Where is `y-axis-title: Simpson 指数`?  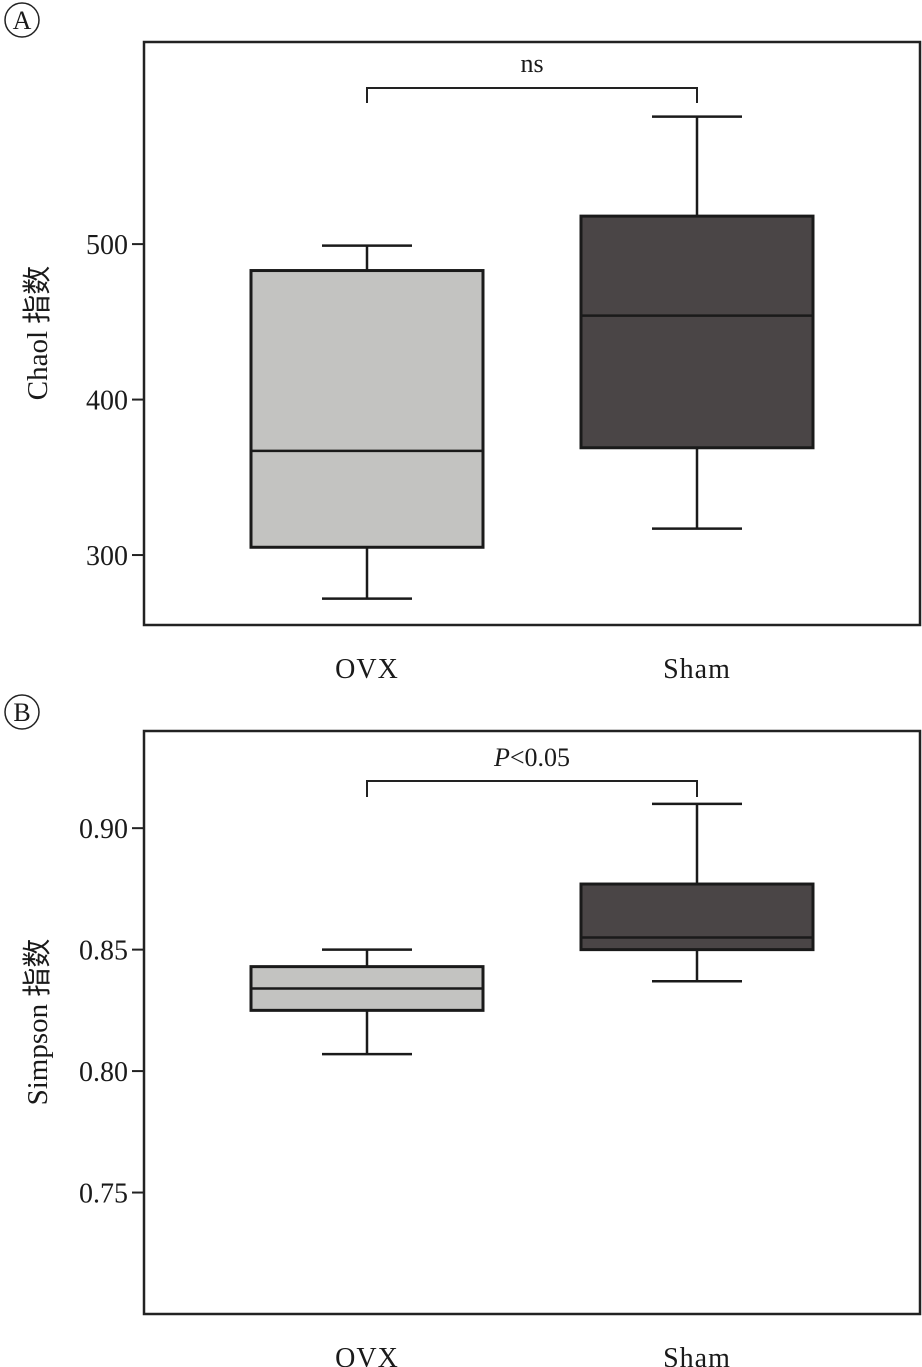 y-axis-title: Simpson 指数 is located at coordinates (37, 1022).